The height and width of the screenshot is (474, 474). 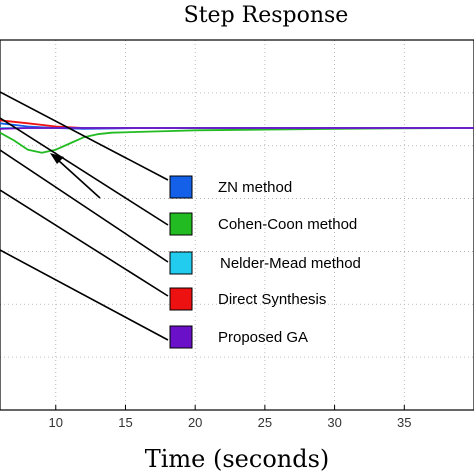 I want to click on x-axis-label: Time (seconds), so click(x=237, y=459).